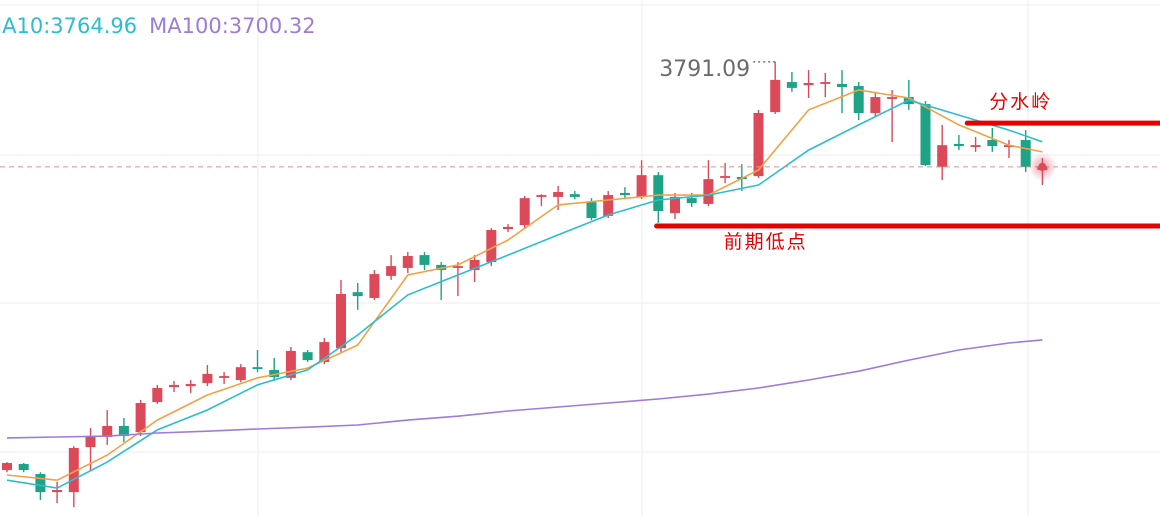 The width and height of the screenshot is (1160, 516). I want to click on last-price-dot, so click(1042, 166).